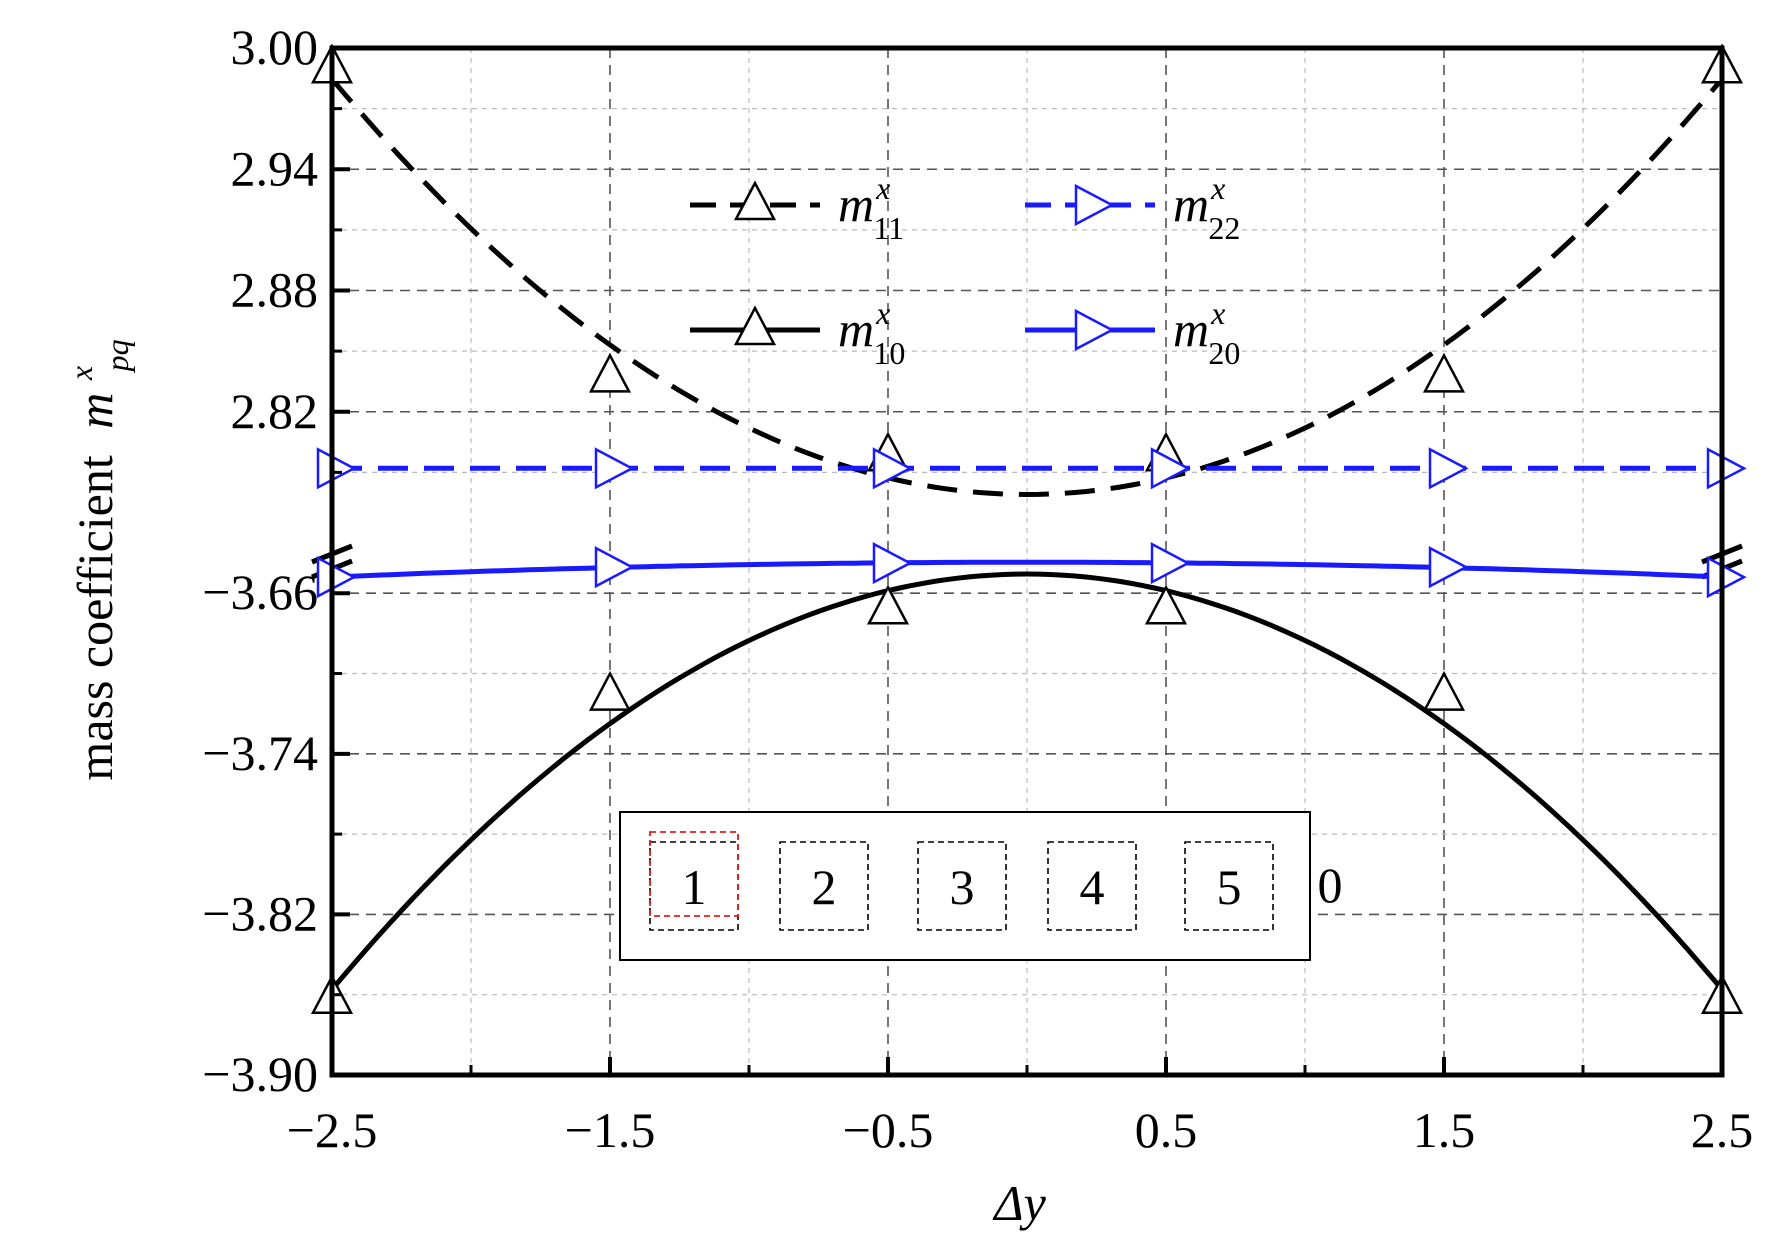 This screenshot has width=1791, height=1247. What do you see at coordinates (95, 411) in the screenshot?
I see `y-axis-symbol: m` at bounding box center [95, 411].